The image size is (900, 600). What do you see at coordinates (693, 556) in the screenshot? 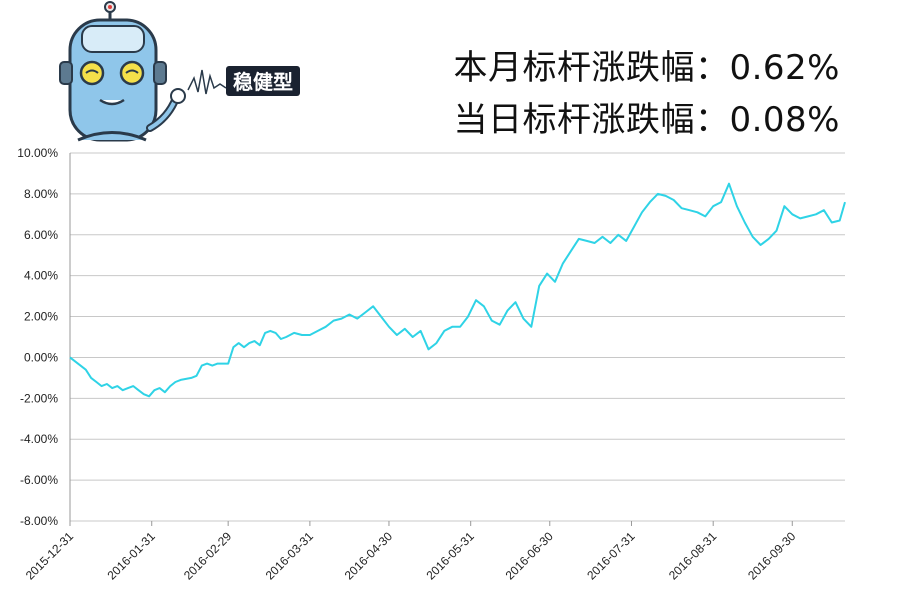
I see `x-tick-label: 2016-08-31` at bounding box center [693, 556].